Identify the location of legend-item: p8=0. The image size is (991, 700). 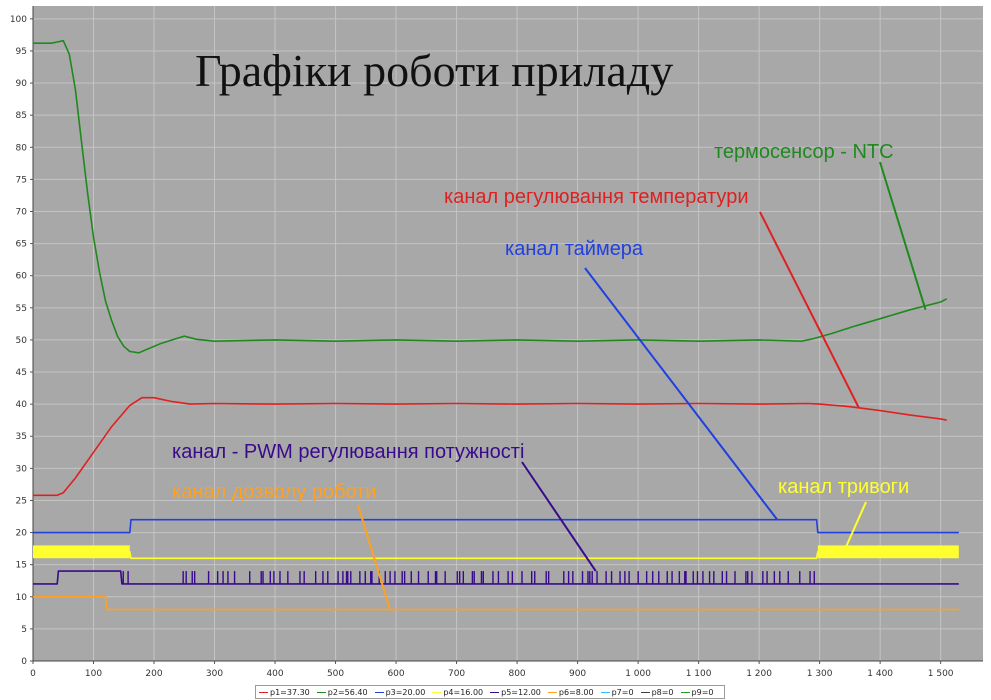
(657, 692).